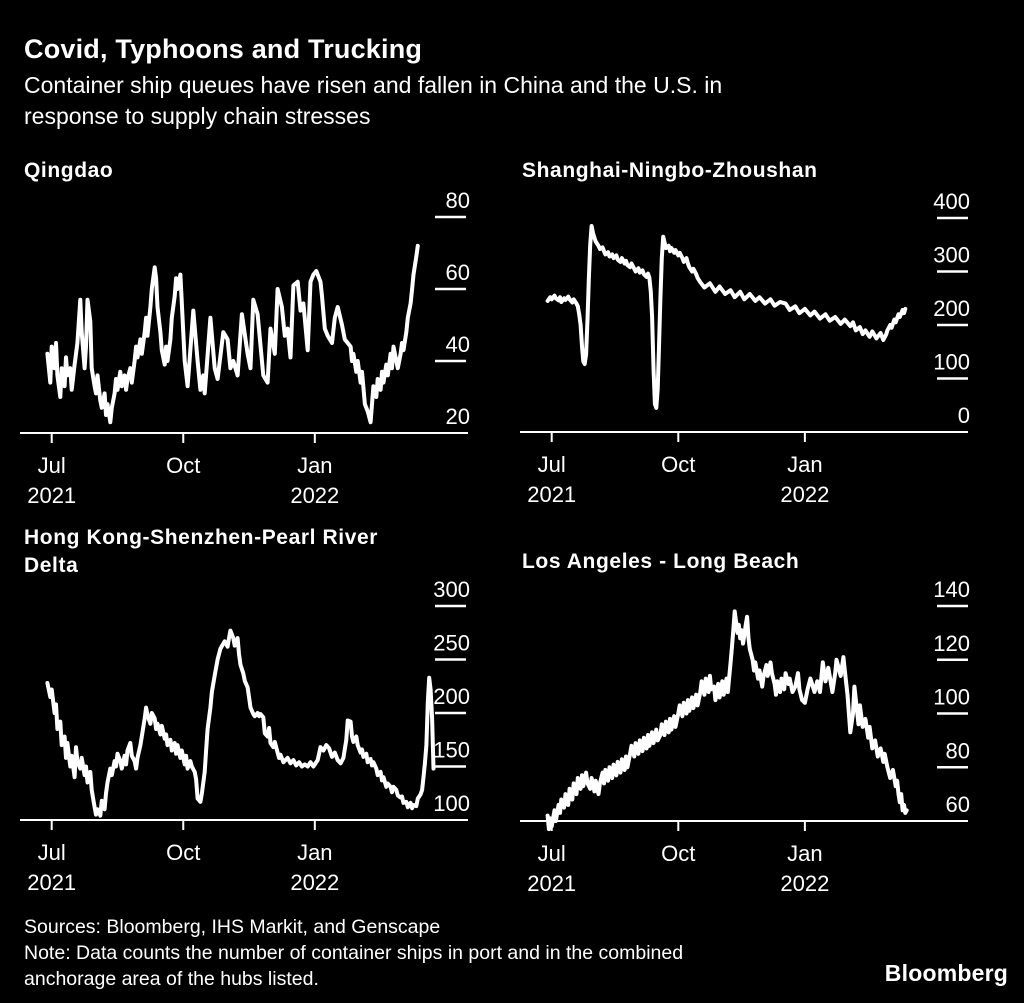  I want to click on x-tick-year-2022-shanghai: 2022, so click(804, 494).